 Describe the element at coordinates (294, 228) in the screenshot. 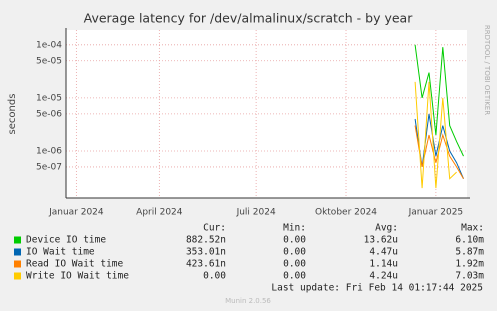

I see `legend-header: Min:` at that location.